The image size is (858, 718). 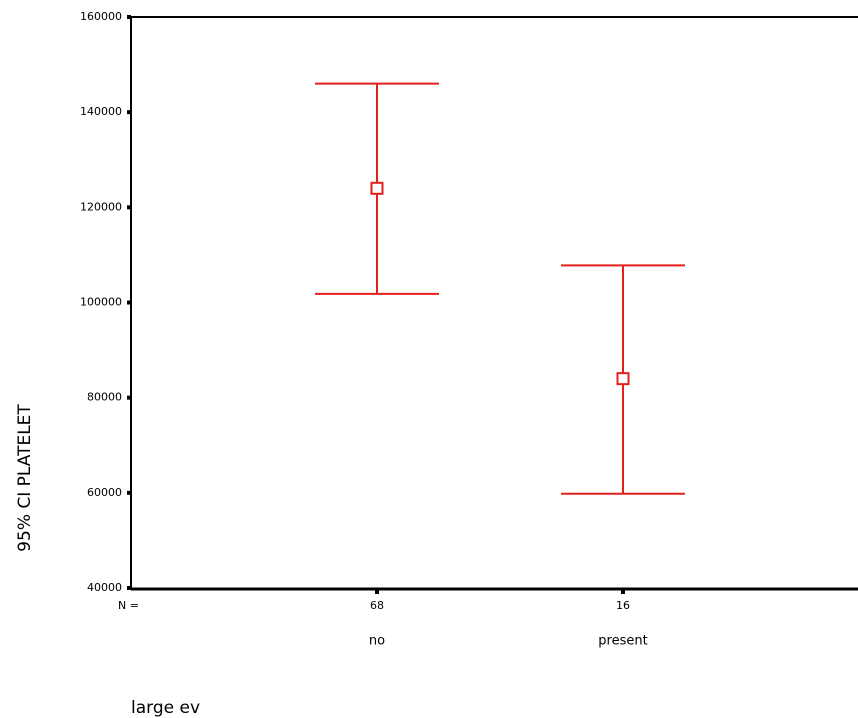 What do you see at coordinates (101, 111) in the screenshot?
I see `y-tick-label: 140000` at bounding box center [101, 111].